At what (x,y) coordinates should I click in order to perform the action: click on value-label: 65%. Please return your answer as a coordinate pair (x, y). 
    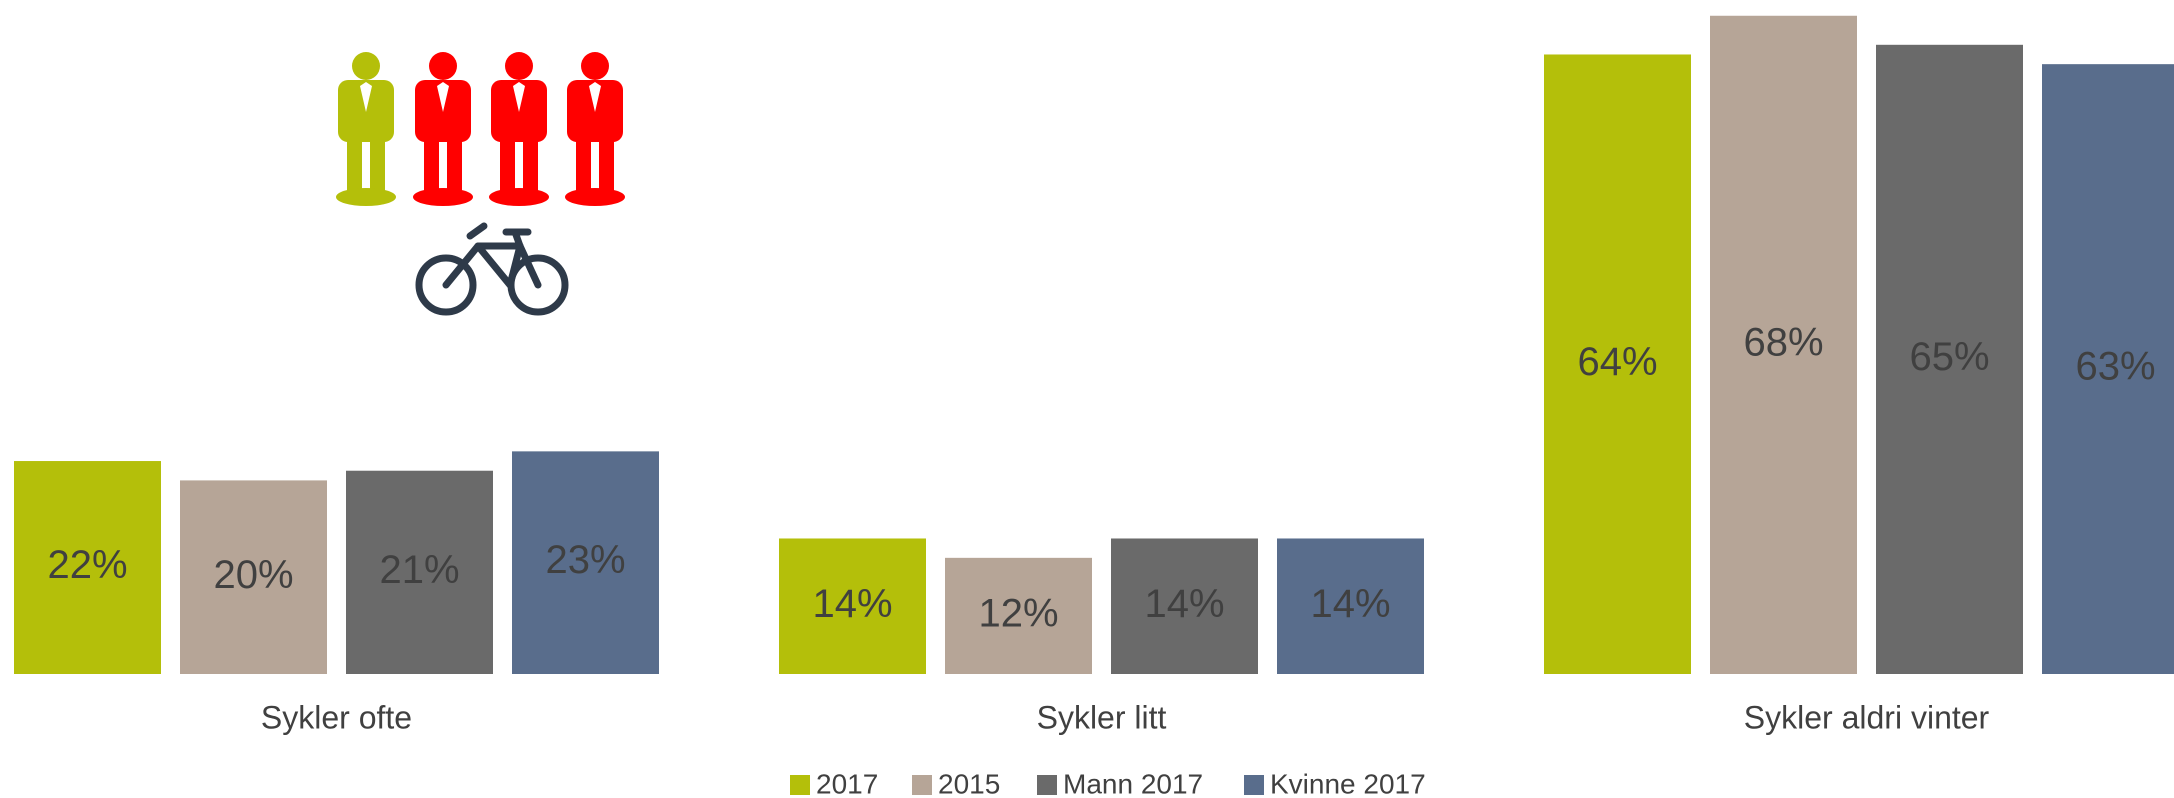
    Looking at the image, I should click on (1949, 357).